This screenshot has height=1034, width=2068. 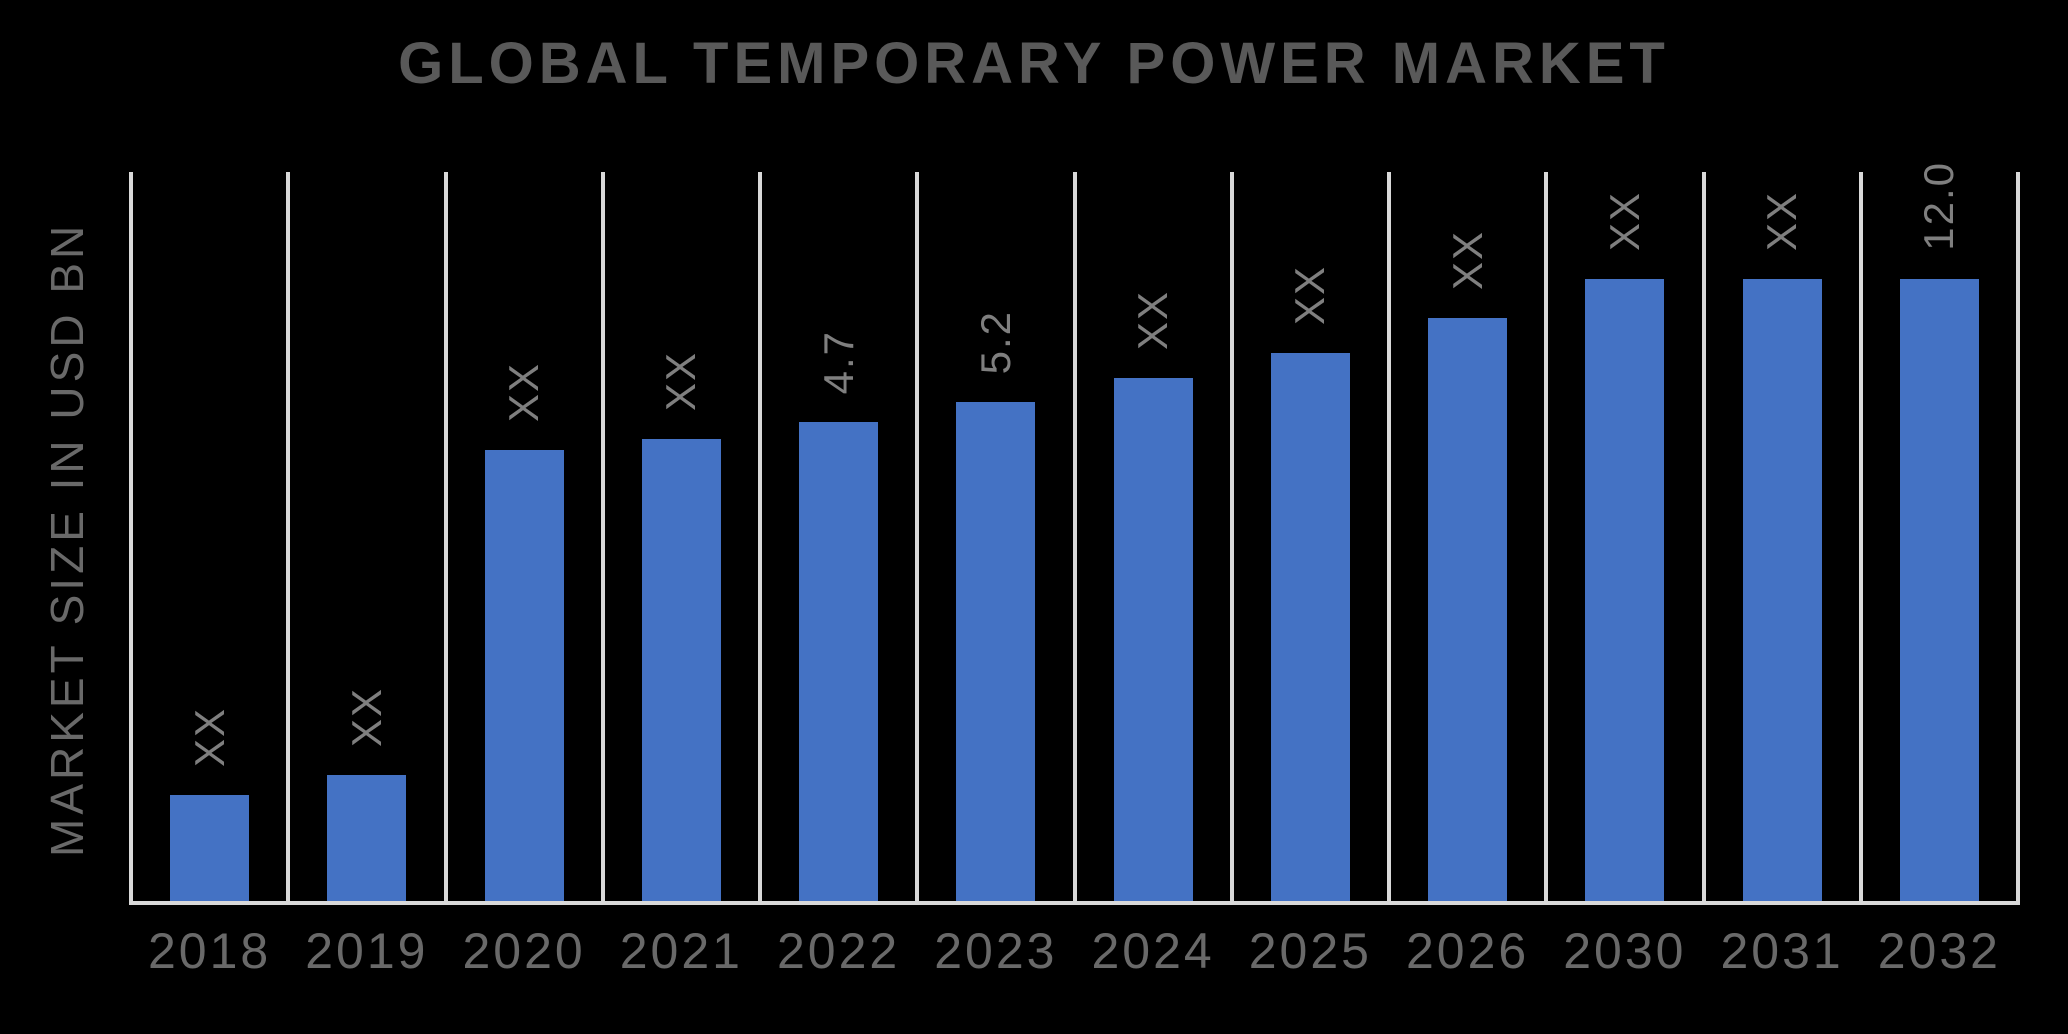 What do you see at coordinates (1468, 951) in the screenshot?
I see `x-axis-tick-label: 2026` at bounding box center [1468, 951].